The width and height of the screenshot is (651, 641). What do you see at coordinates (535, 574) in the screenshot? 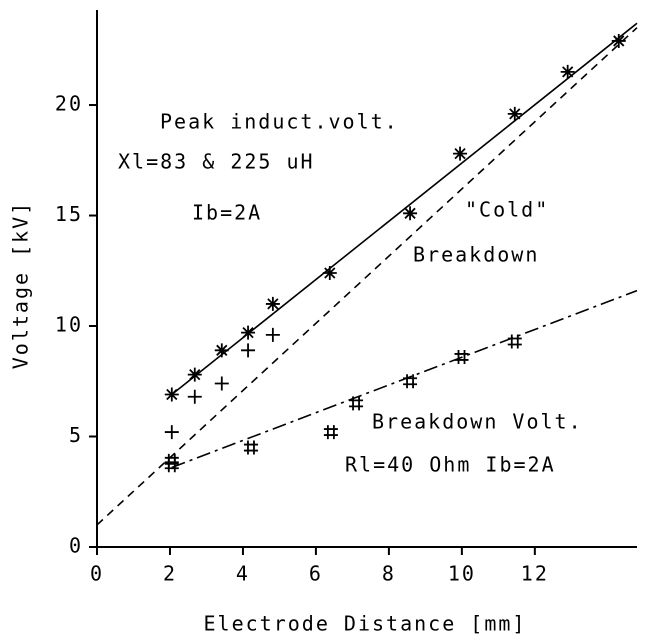
I see `x-tick-label: 12` at bounding box center [535, 574].